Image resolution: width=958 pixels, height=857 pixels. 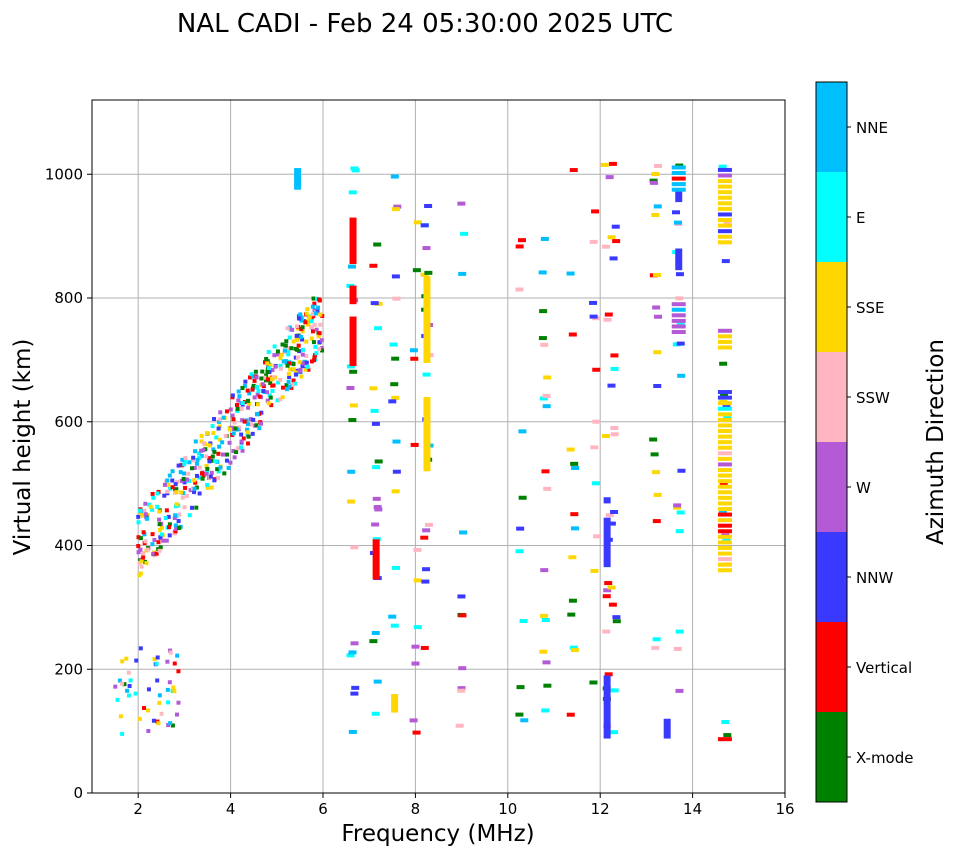 I want to click on y-tick-label: 800, so click(x=68, y=298).